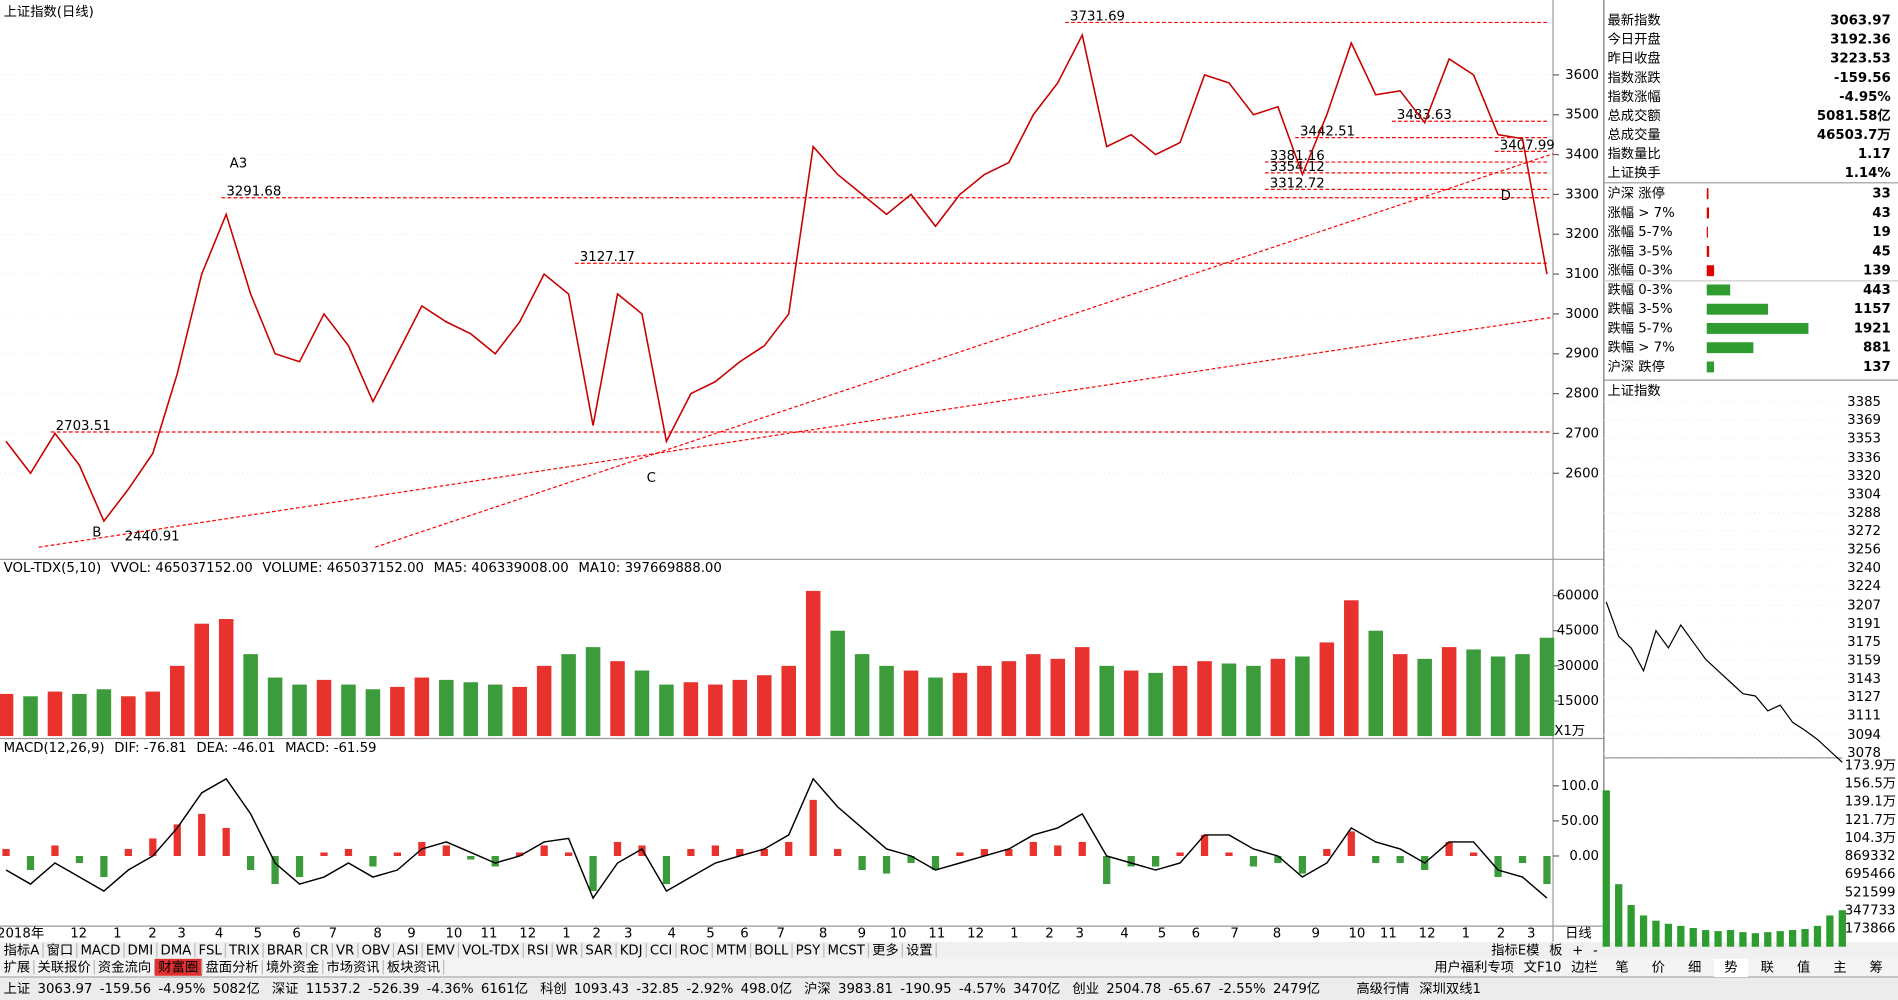 This screenshot has height=1000, width=1898. What do you see at coordinates (178, 966) in the screenshot?
I see `tab: 财富圈` at bounding box center [178, 966].